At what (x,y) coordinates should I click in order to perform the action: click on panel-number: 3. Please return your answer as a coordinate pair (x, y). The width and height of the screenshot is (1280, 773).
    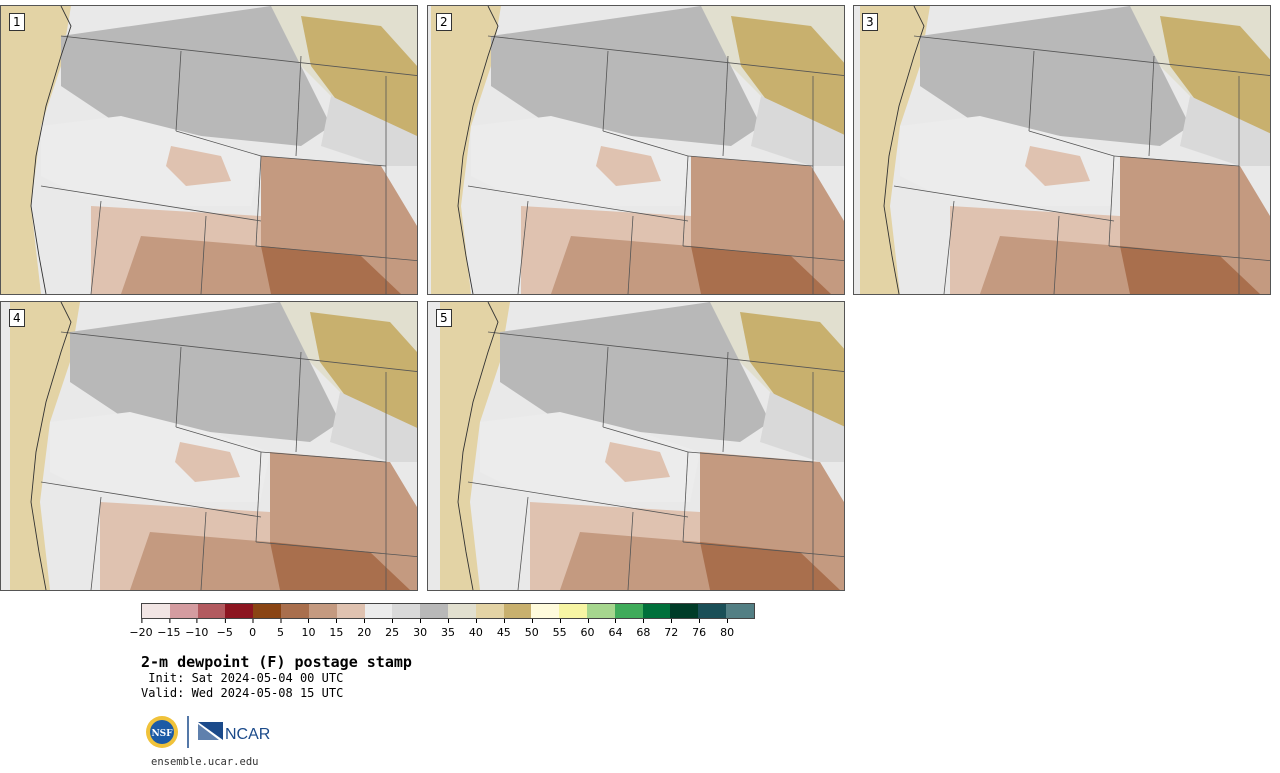
    Looking at the image, I should click on (870, 22).